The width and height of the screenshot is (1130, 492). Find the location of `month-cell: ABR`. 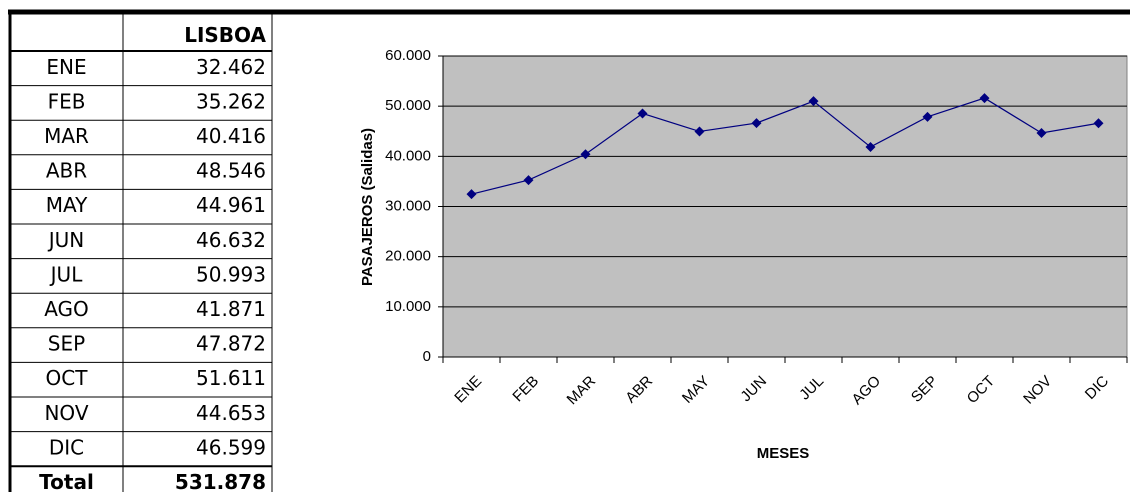

month-cell: ABR is located at coordinates (66, 171).